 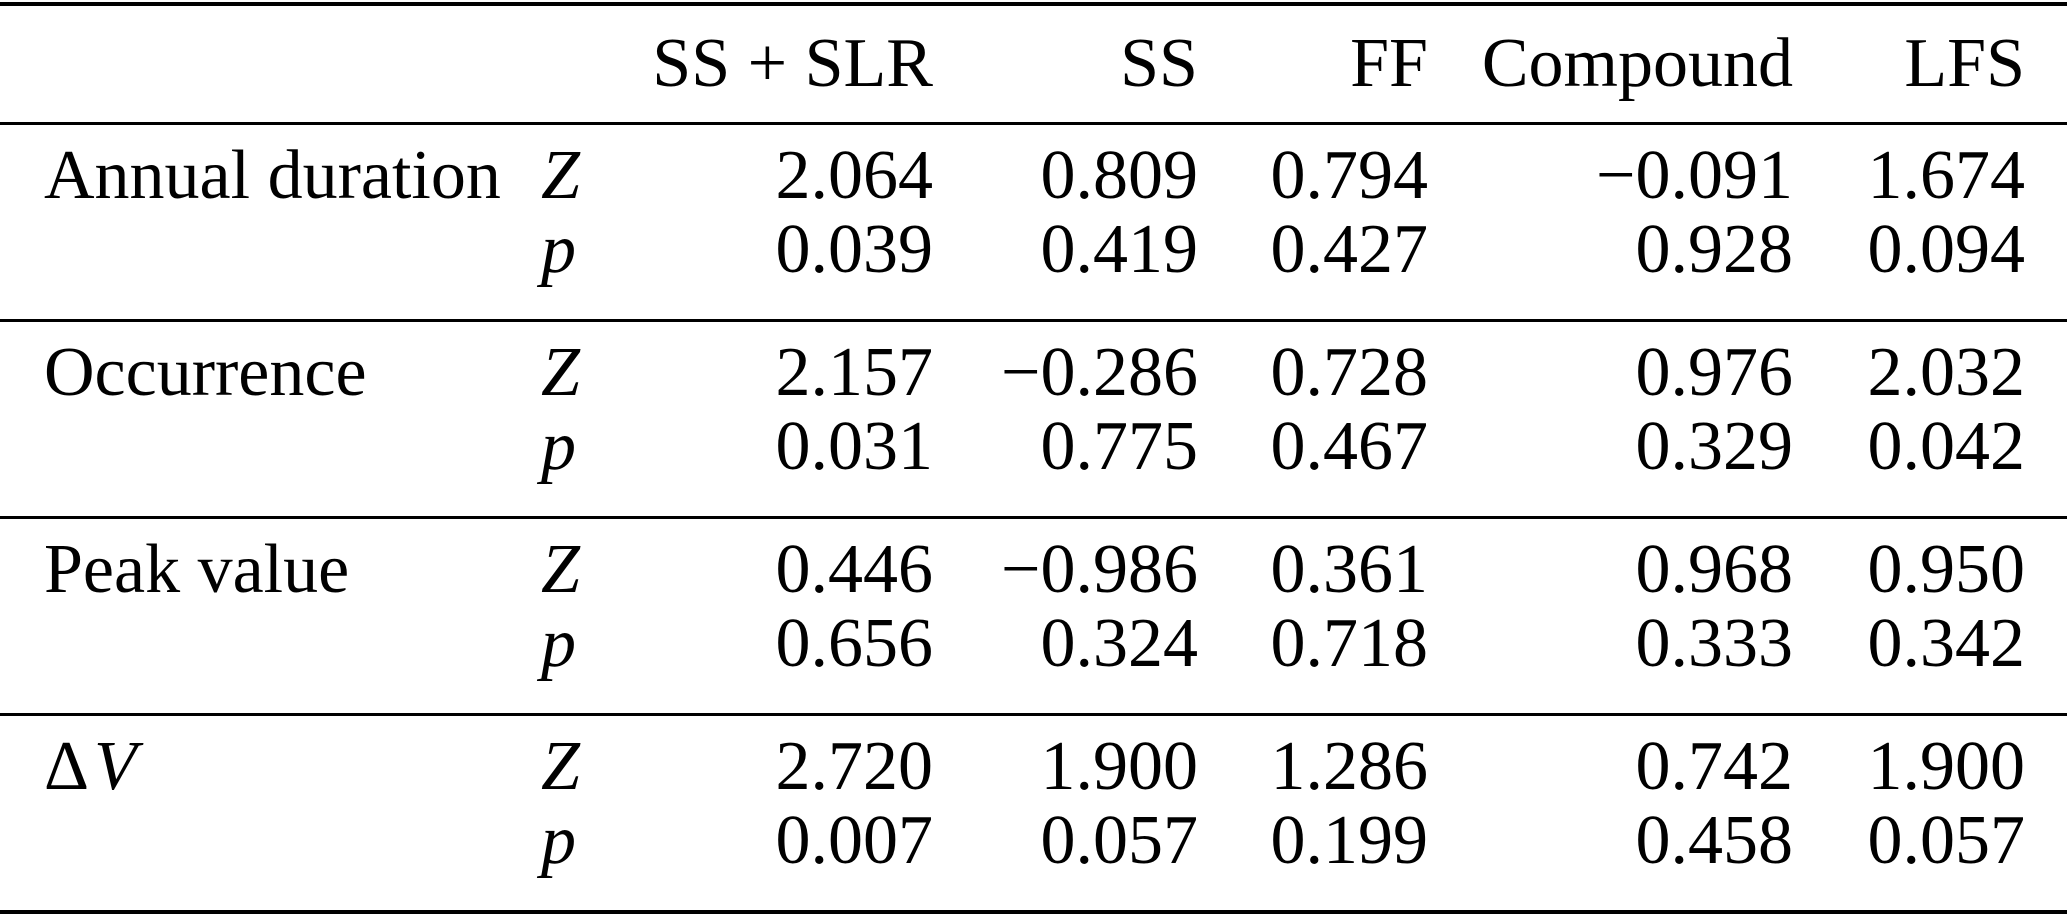 What do you see at coordinates (792, 63) in the screenshot?
I see `column-header: SS + SLR` at bounding box center [792, 63].